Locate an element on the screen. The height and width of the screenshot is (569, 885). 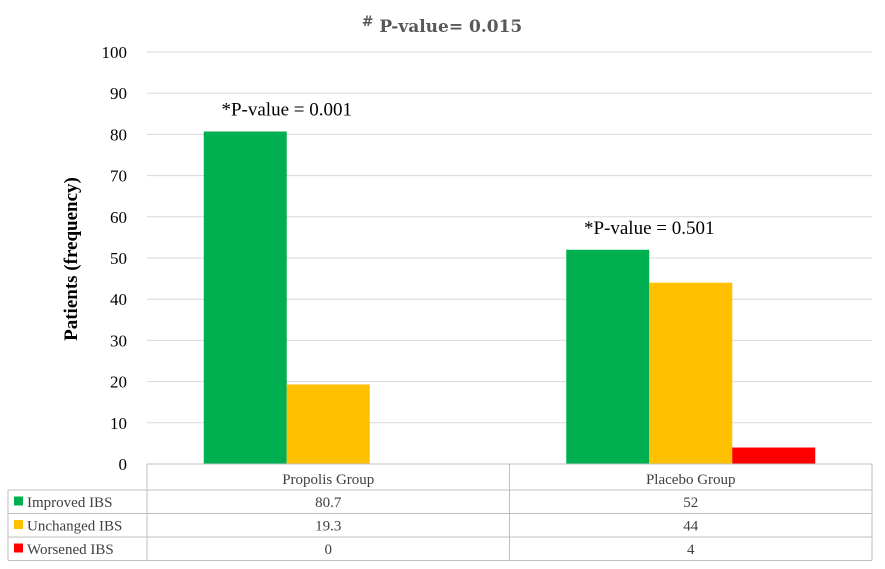
y-tick-label: 30 is located at coordinates (118, 340).